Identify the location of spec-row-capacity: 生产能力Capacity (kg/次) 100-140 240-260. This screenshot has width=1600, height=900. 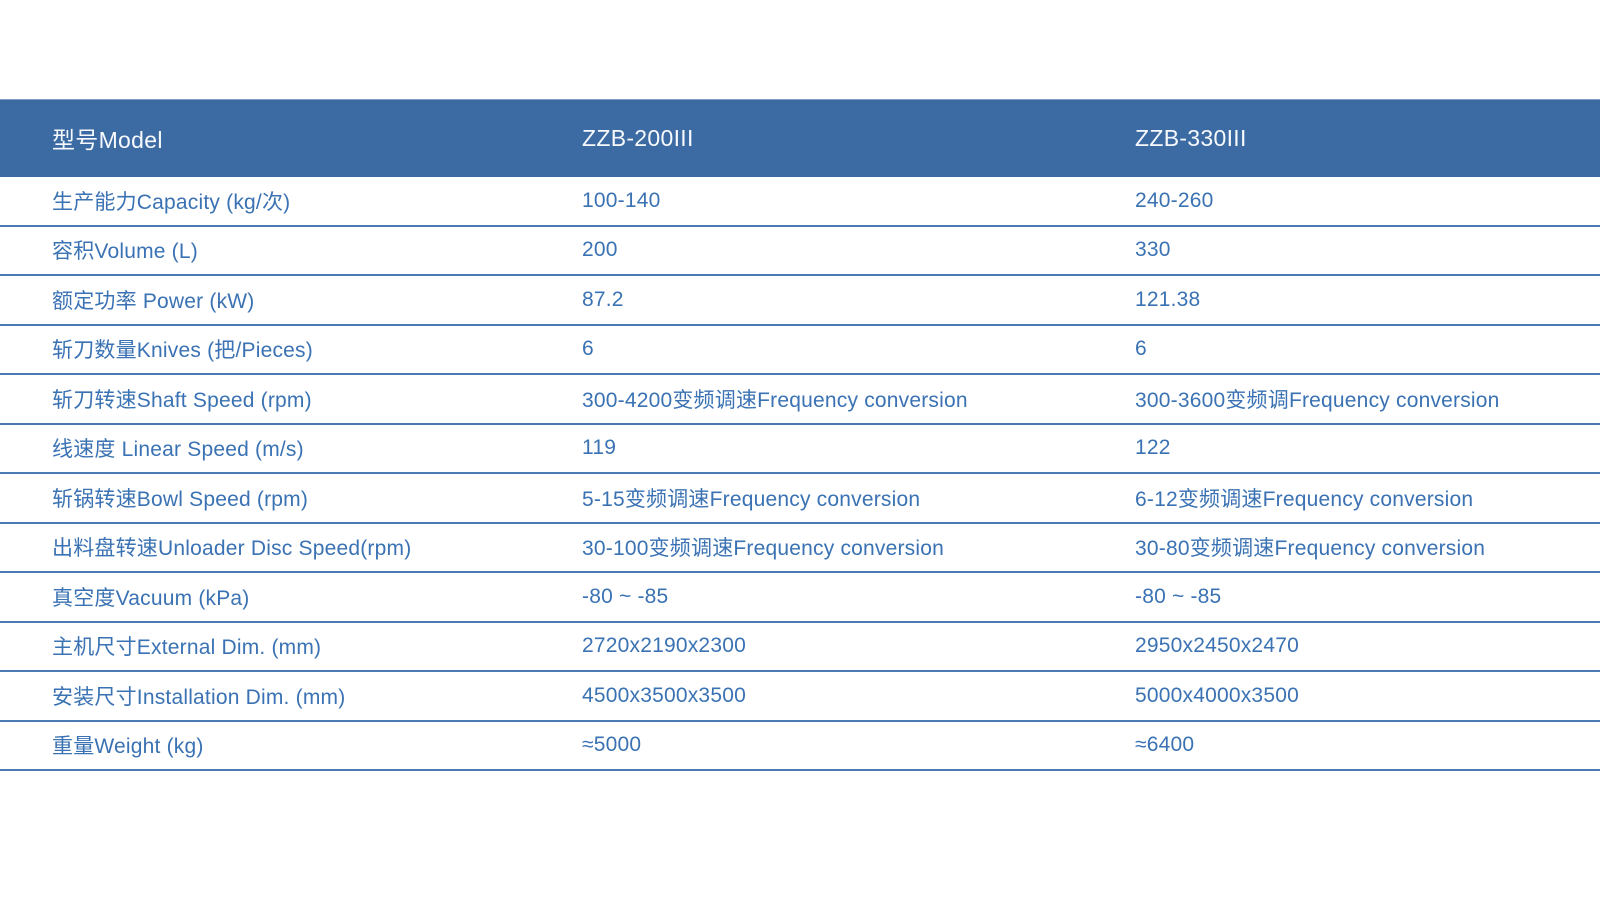
(800, 202).